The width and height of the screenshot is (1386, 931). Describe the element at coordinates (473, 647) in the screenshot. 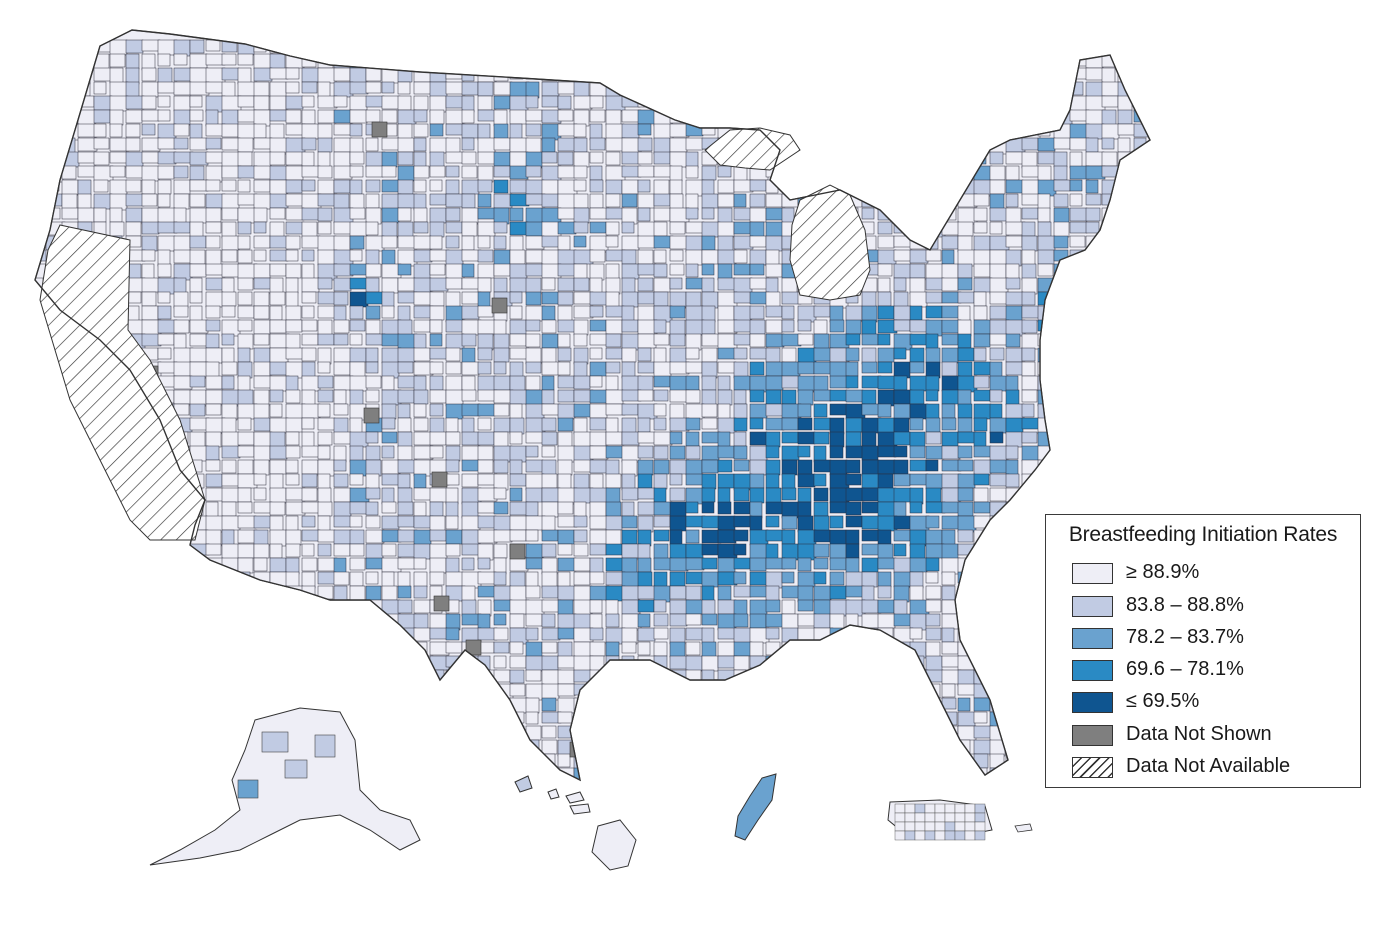

I see `county-data-not-shown` at that location.